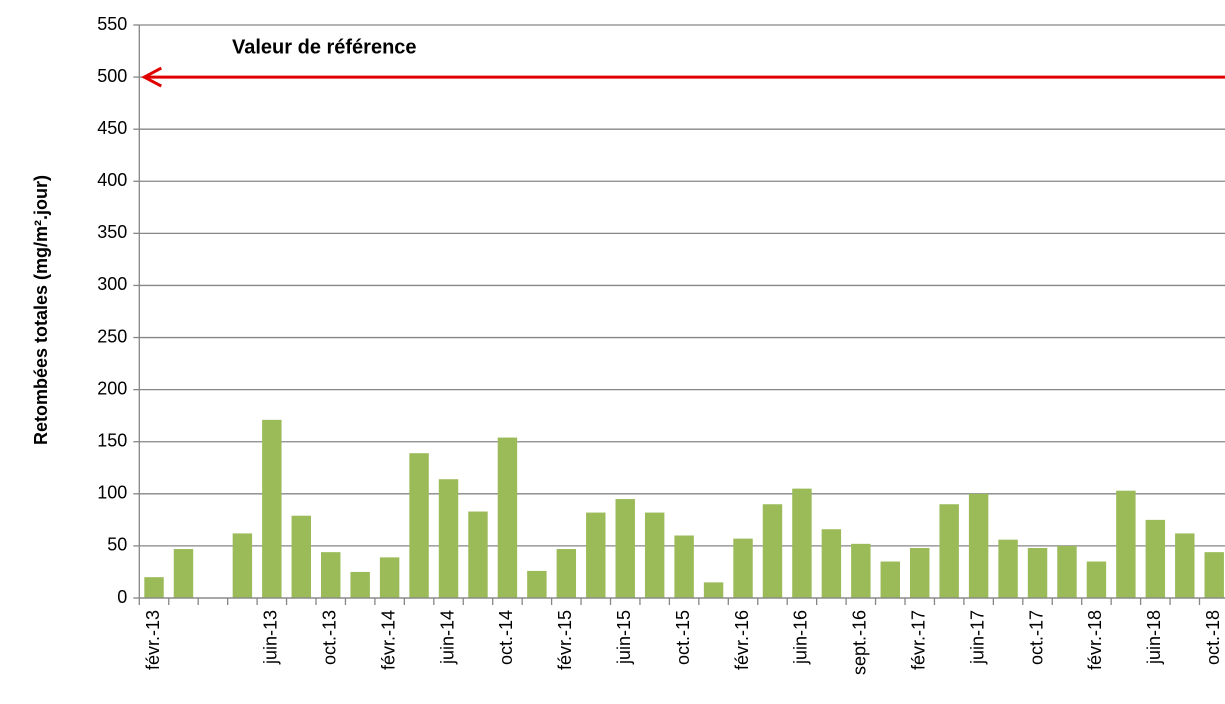  I want to click on reference-label: Valeur de référence, so click(324, 47).